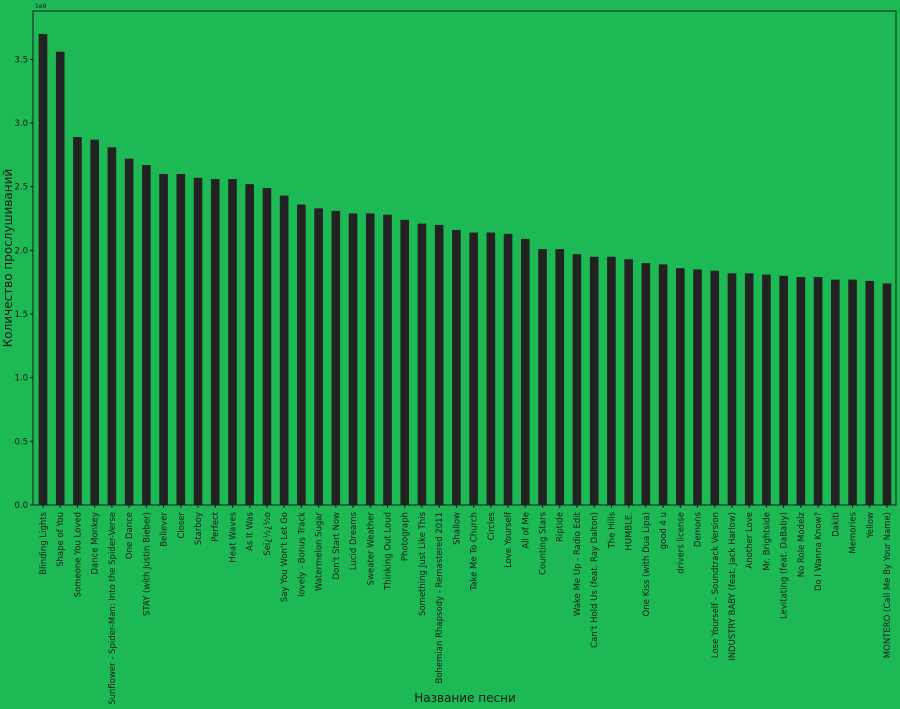  What do you see at coordinates (285, 557) in the screenshot?
I see `x-tick-label: Say You Won't Let Go` at bounding box center [285, 557].